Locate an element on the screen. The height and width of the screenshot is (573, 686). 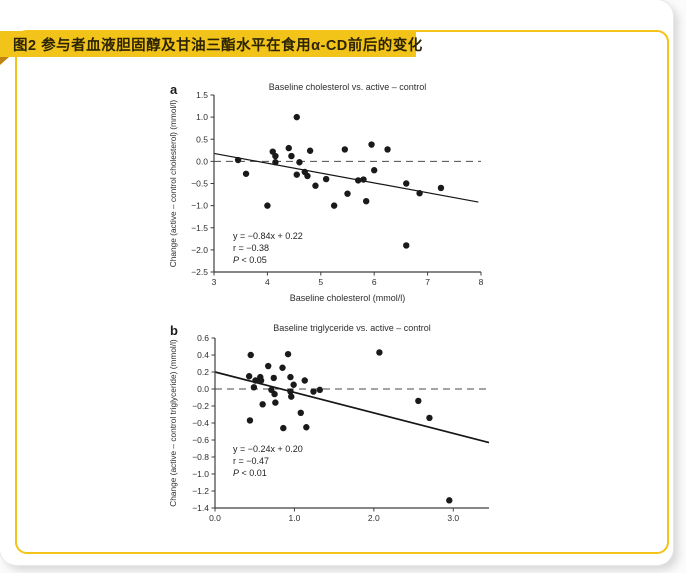
panel-letter: b is located at coordinates (174, 330).